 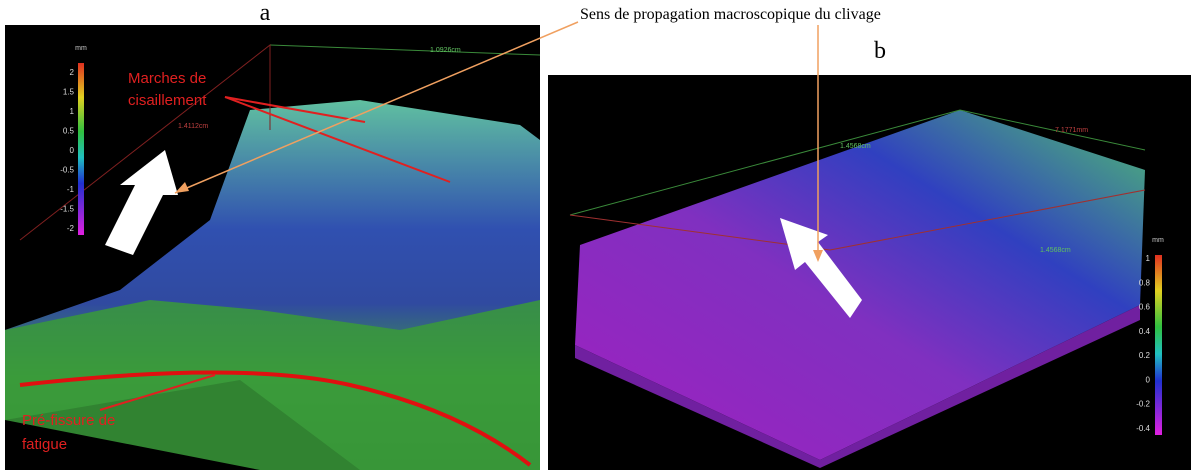 What do you see at coordinates (275, 418) in the screenshot?
I see `crack-front` at bounding box center [275, 418].